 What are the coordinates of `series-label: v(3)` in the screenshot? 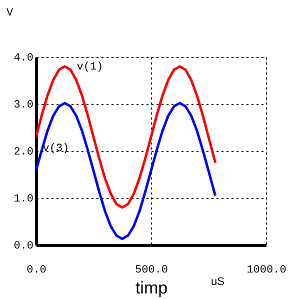 It's located at (56, 149).